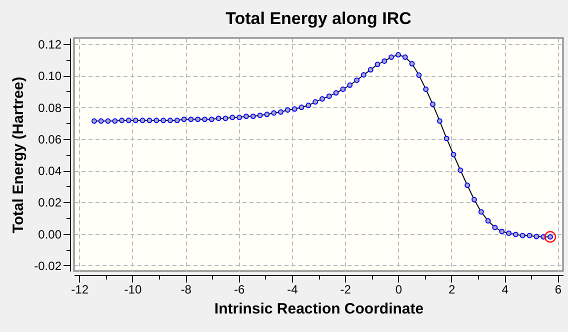 Image resolution: width=568 pixels, height=332 pixels. Describe the element at coordinates (48, 265) in the screenshot. I see `y-tick-label: -0.02` at that location.